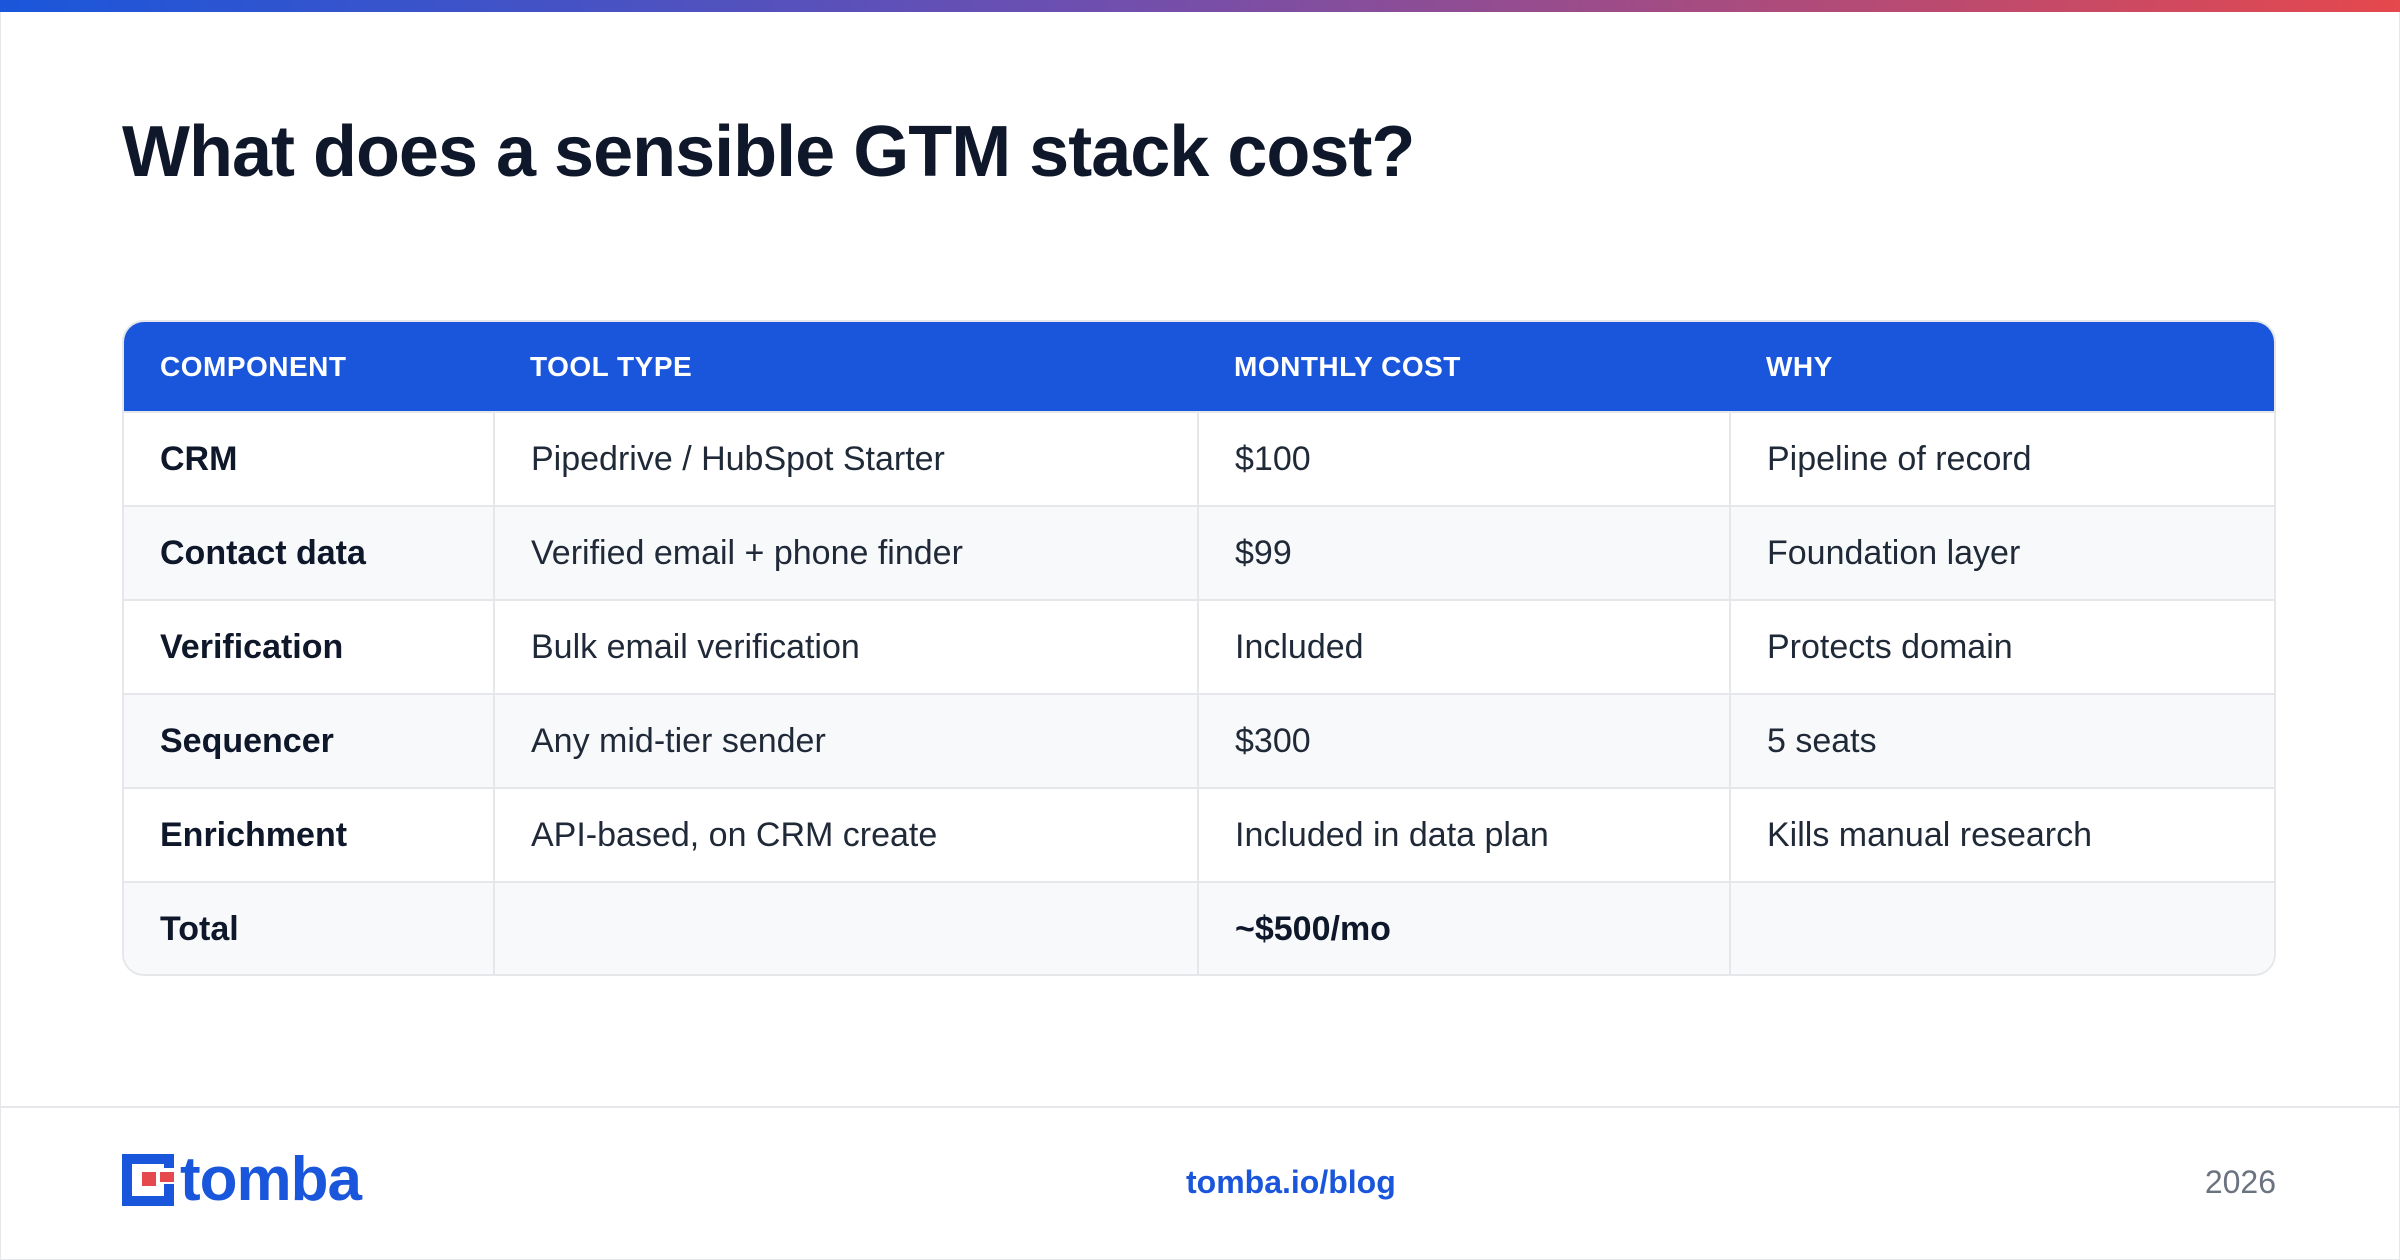 This screenshot has width=2400, height=1260. I want to click on cell-why: Protects domain, so click(2001, 646).